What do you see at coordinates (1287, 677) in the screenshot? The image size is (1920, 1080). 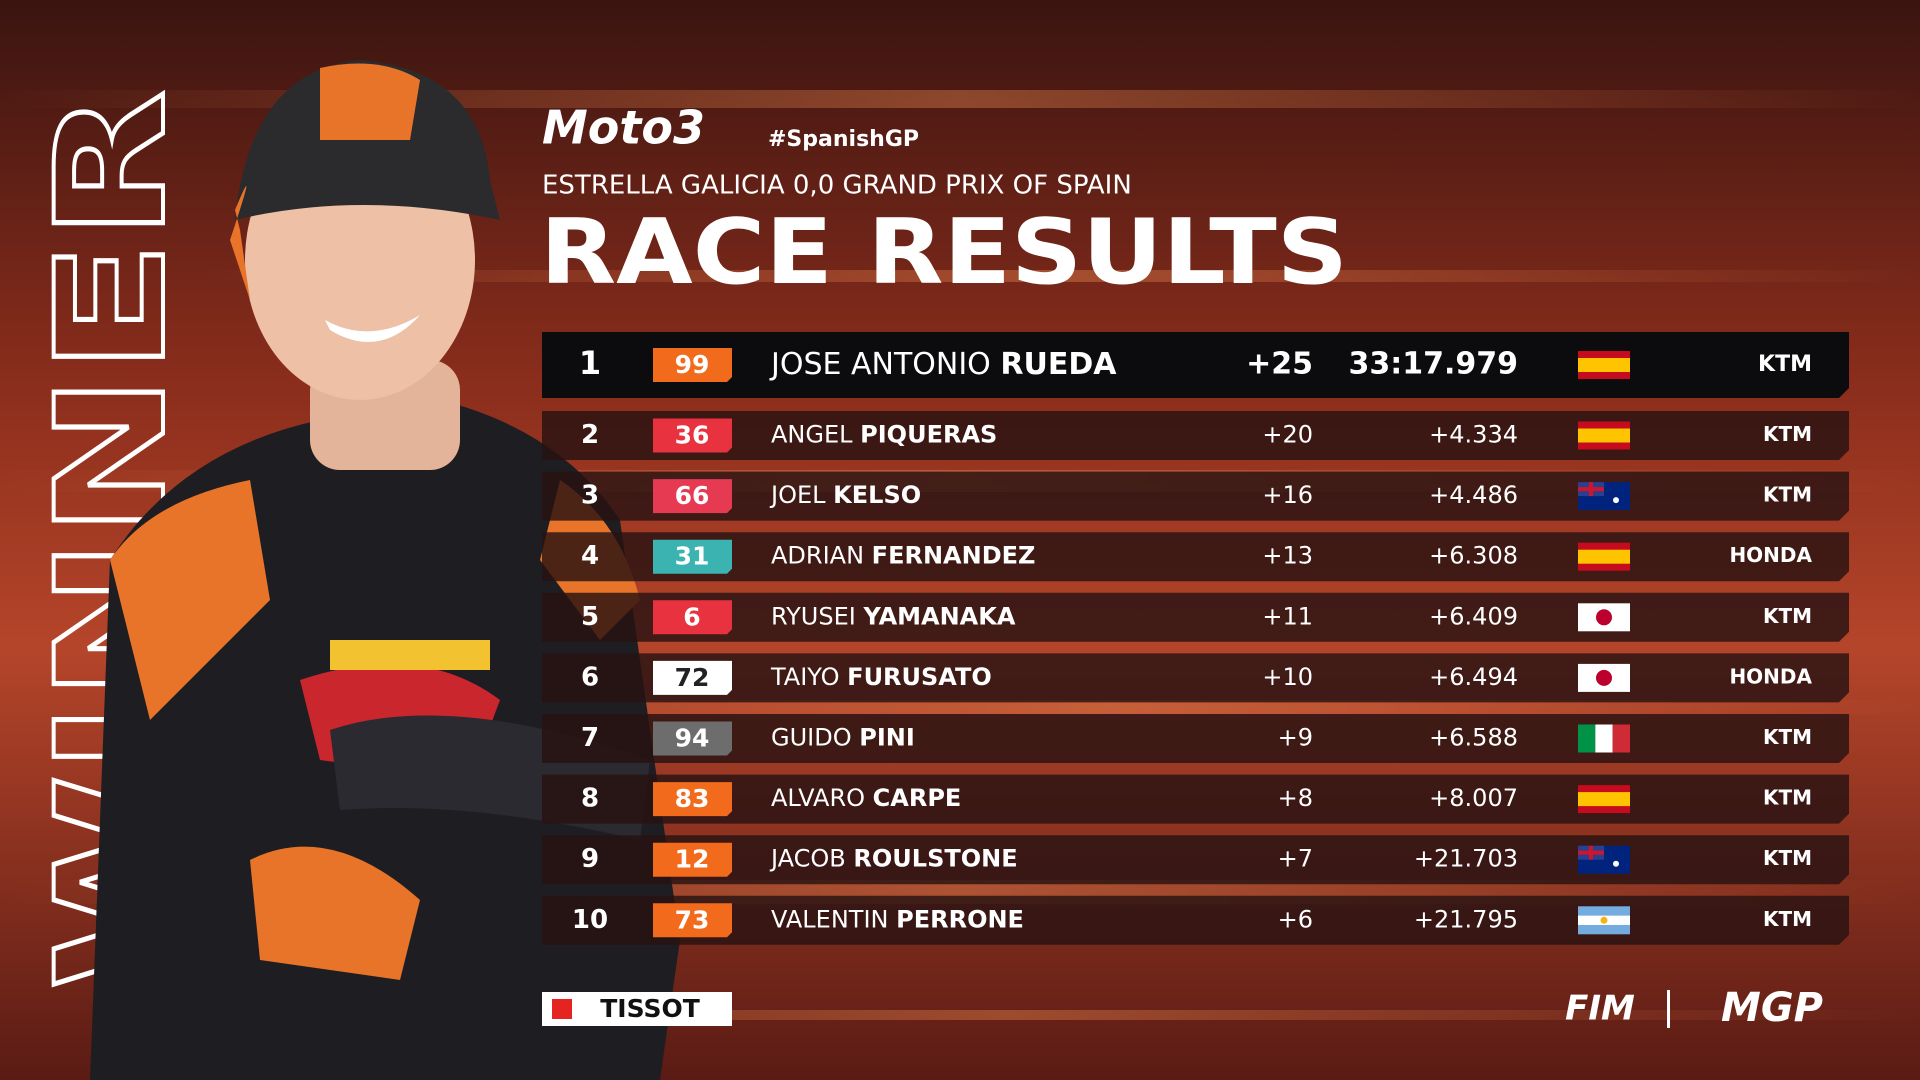 I see `points: +10` at bounding box center [1287, 677].